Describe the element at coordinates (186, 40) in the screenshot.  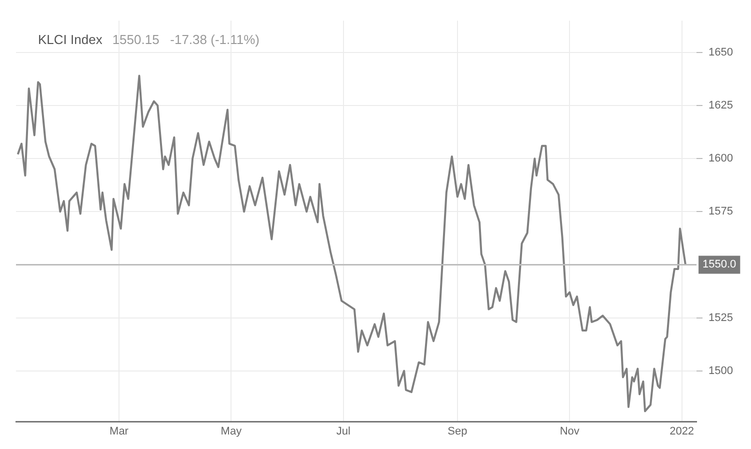
I see `text: 1550.15 -17.38 (-1.11%)` at that location.